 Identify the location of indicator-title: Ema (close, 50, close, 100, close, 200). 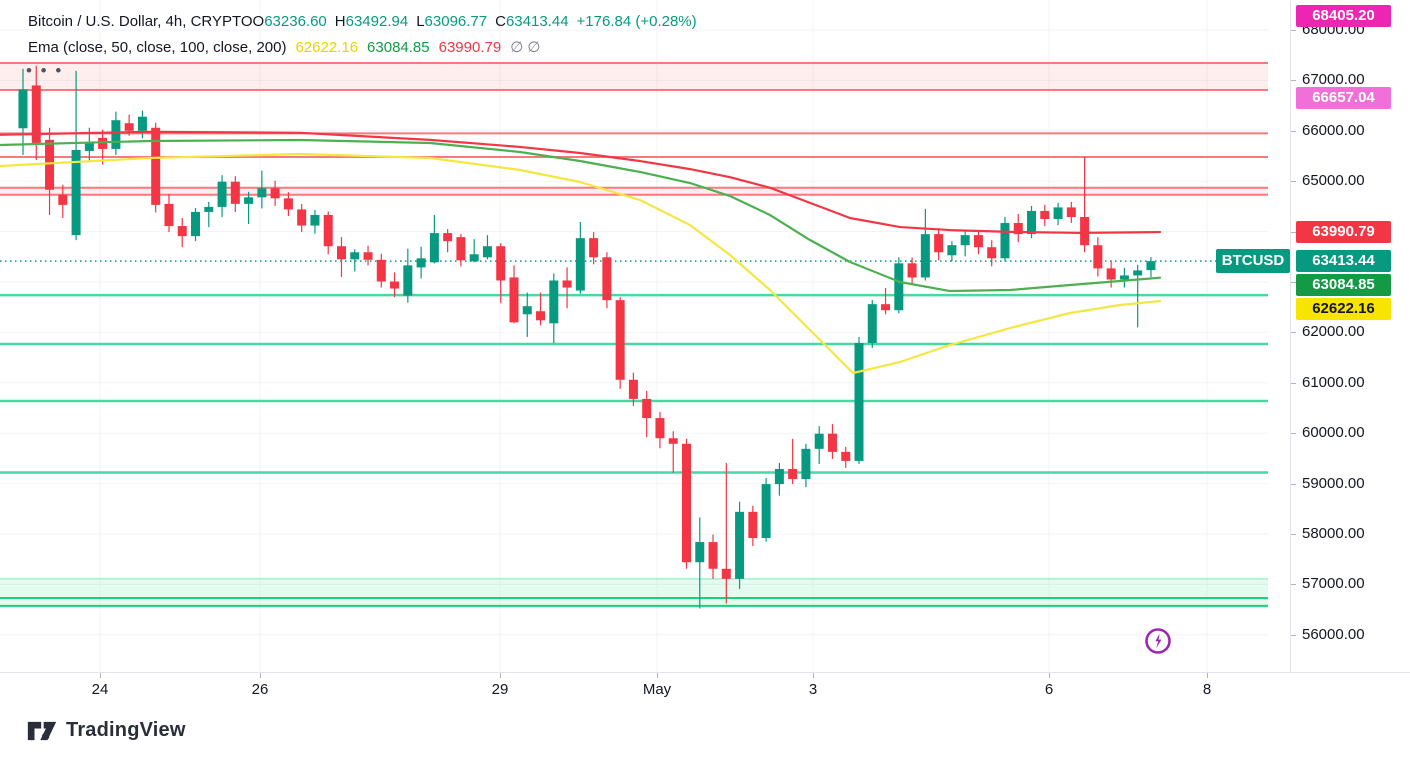
(157, 47).